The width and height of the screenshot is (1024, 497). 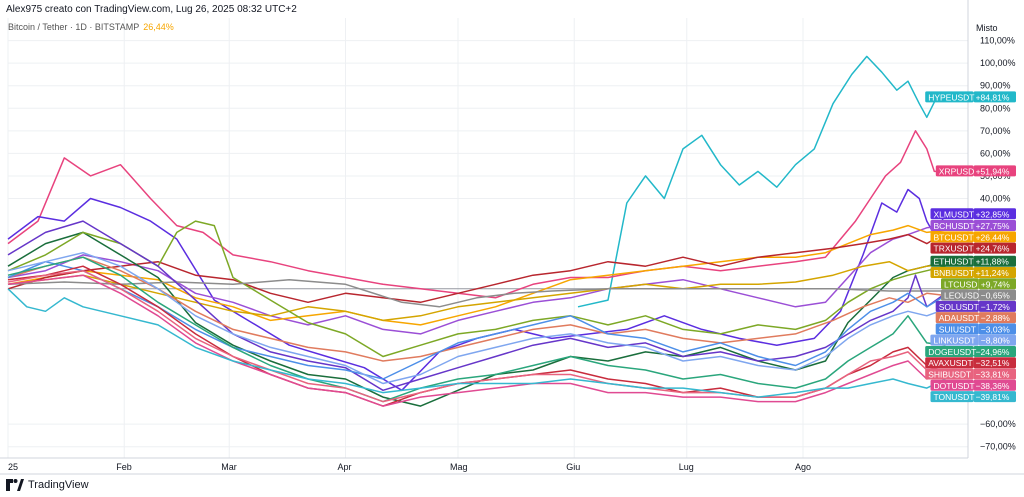 I want to click on label-value-bnbusdt: +11,24%, so click(x=993, y=273).